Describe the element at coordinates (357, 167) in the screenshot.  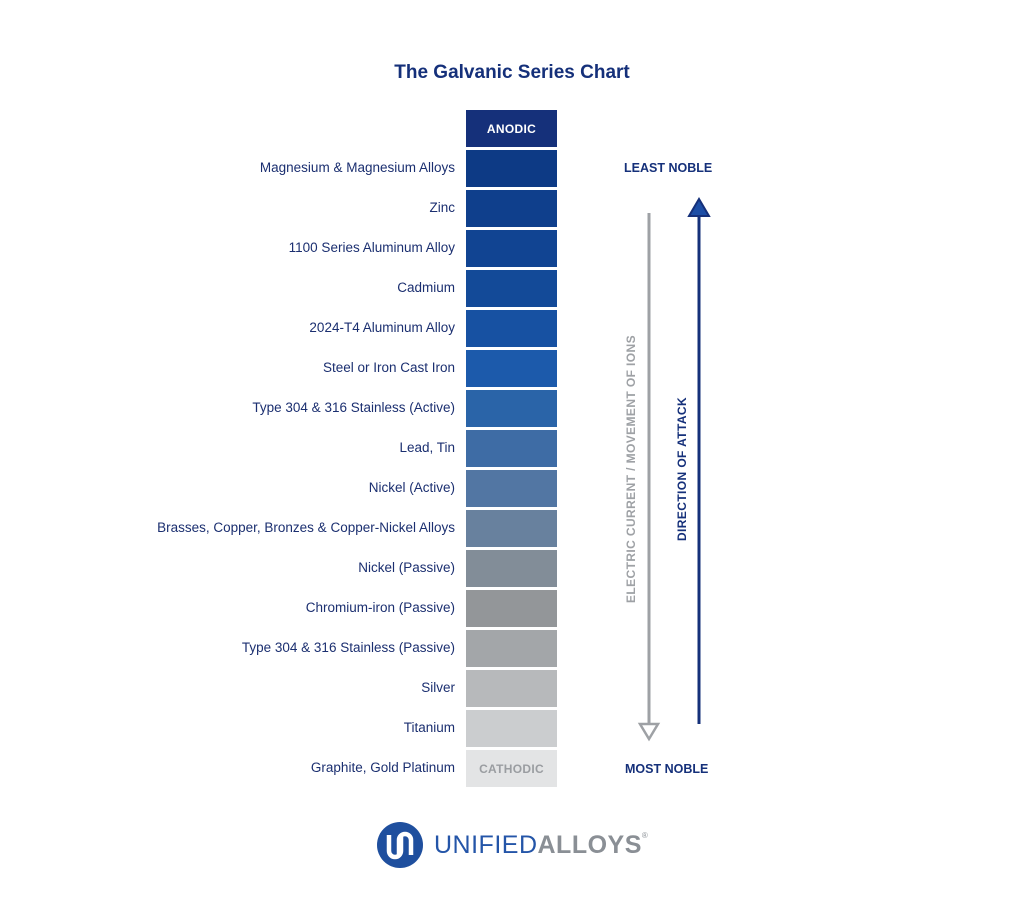
I see `metal-label: Magnesium & Magnesium Alloys` at that location.